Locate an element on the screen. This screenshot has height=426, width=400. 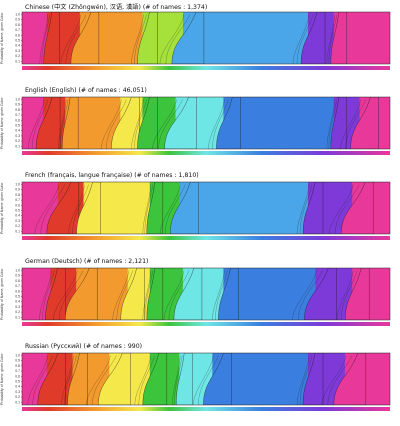
plot-frame is located at coordinates (206, 38).